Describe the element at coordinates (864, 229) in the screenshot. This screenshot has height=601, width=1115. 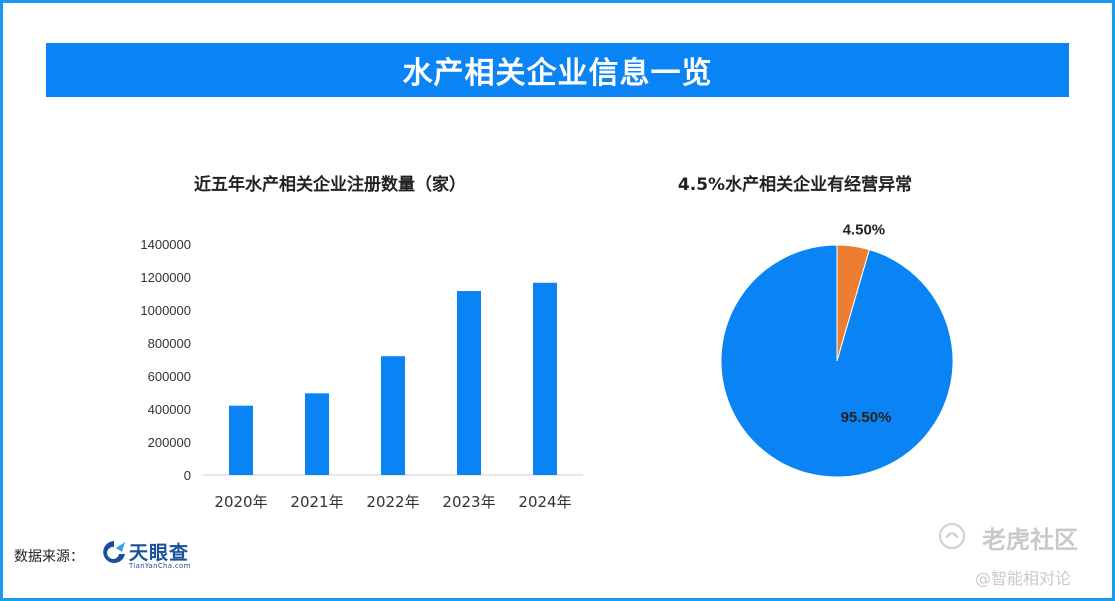
I see `pie-data-label: 4.50%` at that location.